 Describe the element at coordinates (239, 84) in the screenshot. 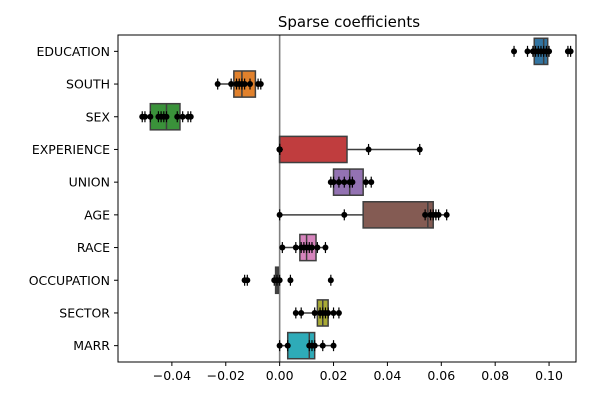

I see `box-south` at that location.